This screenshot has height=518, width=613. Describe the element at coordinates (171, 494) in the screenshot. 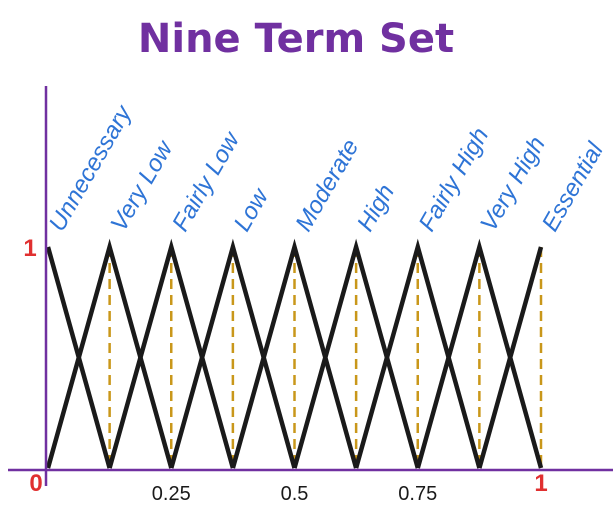

I see `x-tick-label: 0.25` at that location.